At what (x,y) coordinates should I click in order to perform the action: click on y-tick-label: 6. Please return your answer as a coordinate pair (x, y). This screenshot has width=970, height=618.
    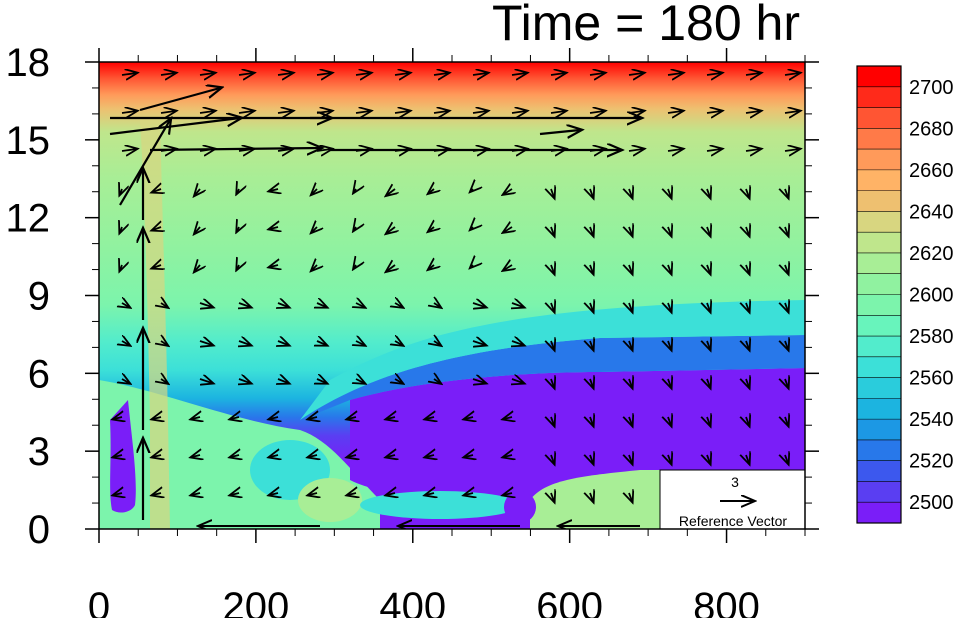
    Looking at the image, I should click on (39, 374).